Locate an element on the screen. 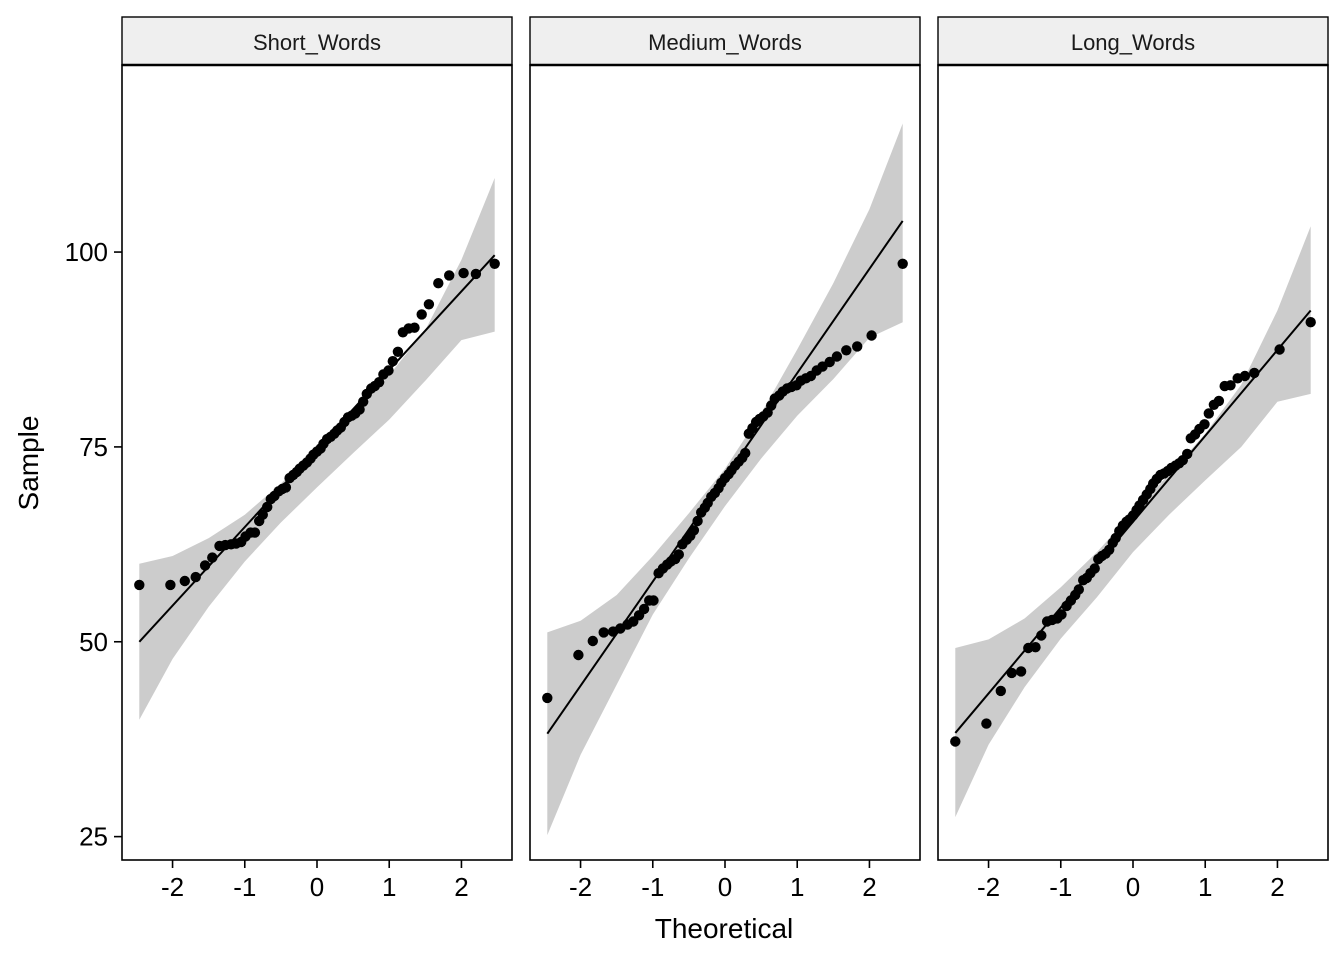  x-tick-label-short-words--2: -2 is located at coordinates (172, 887).